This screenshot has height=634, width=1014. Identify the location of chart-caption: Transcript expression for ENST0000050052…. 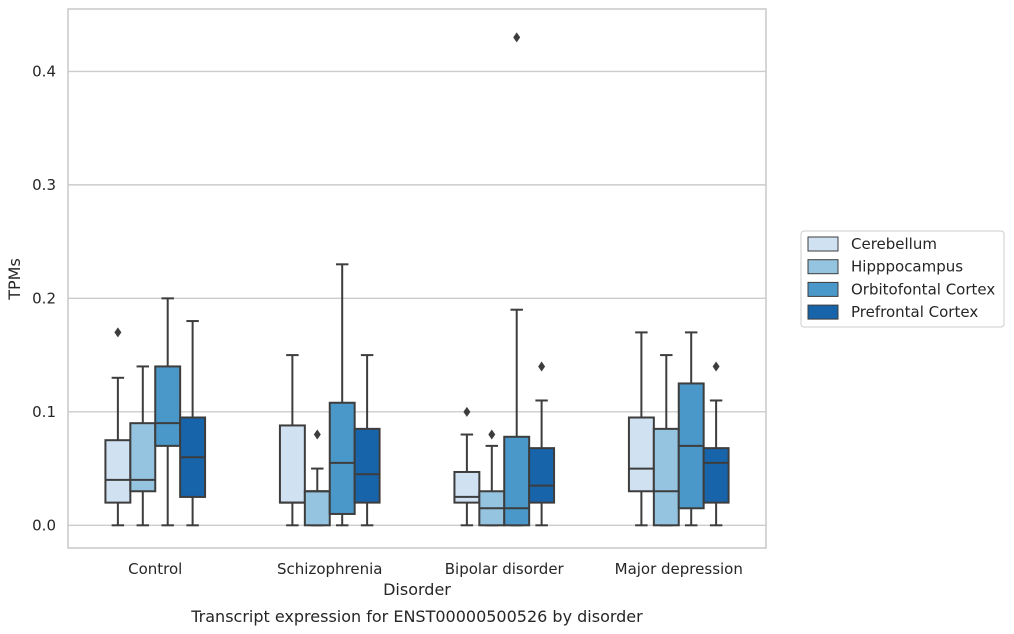
(416, 616).